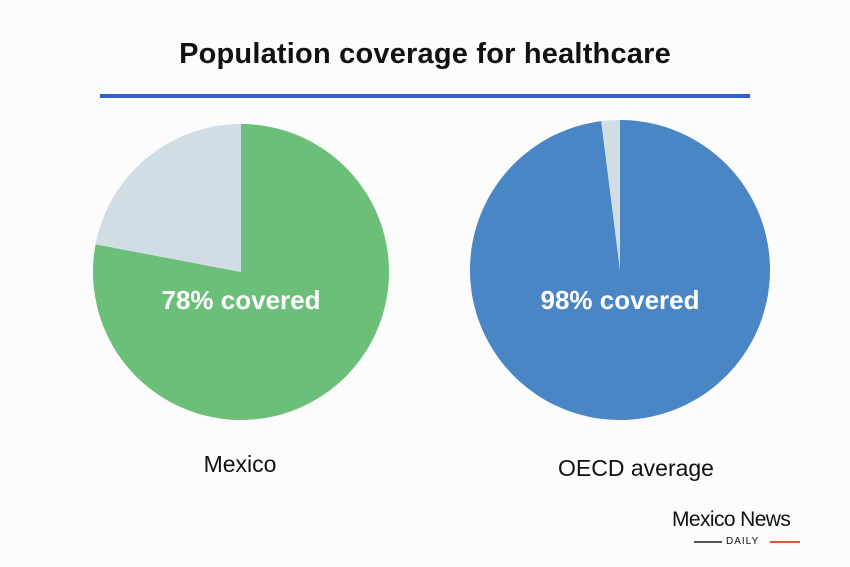  What do you see at coordinates (785, 542) in the screenshot?
I see `logo-bar-right` at bounding box center [785, 542].